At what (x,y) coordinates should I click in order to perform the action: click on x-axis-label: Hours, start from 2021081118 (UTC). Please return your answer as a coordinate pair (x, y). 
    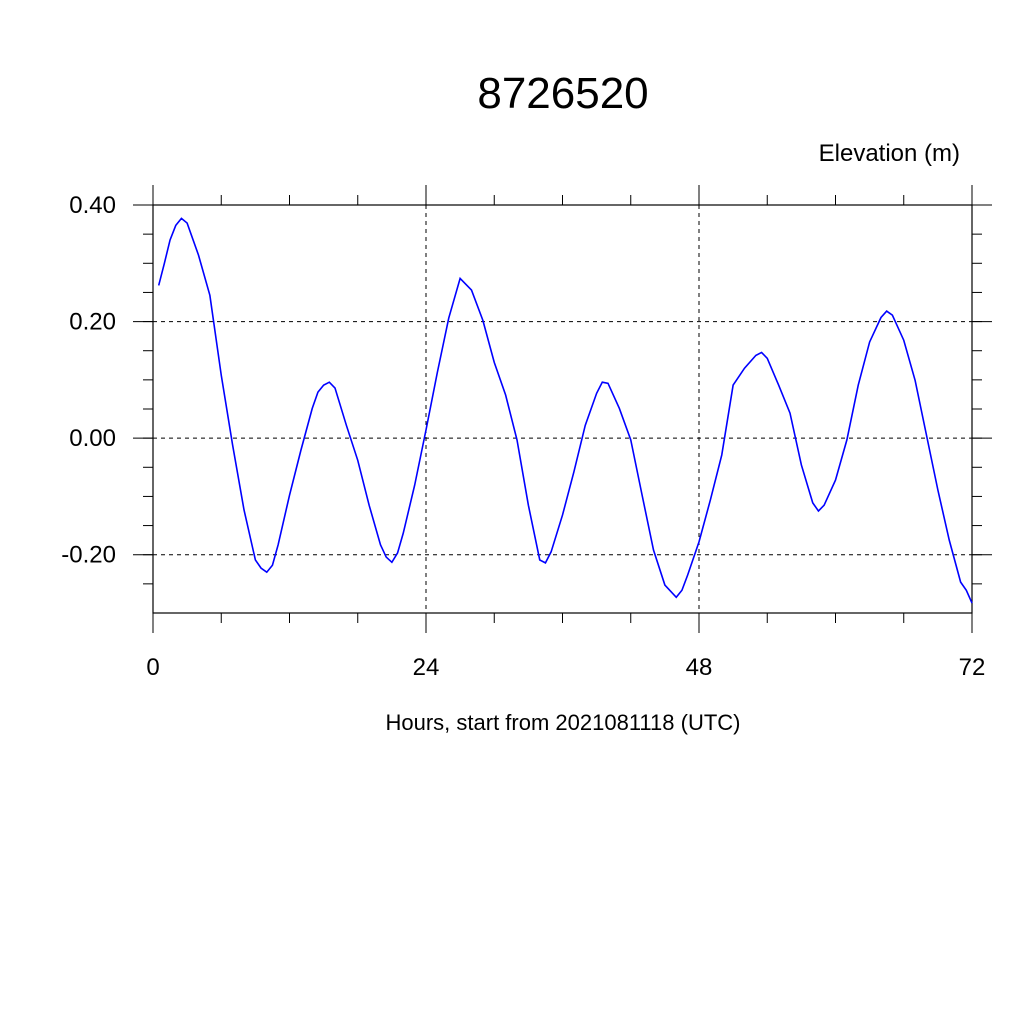
    Looking at the image, I should click on (563, 722).